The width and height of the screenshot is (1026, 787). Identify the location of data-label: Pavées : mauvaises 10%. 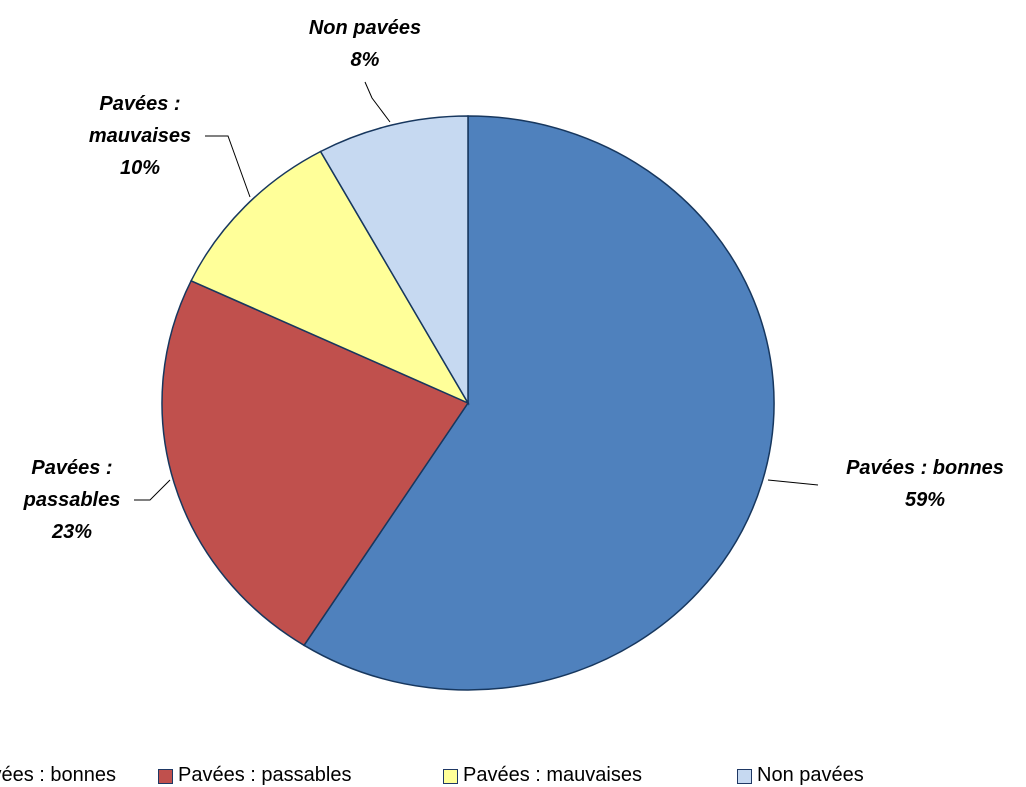
(140, 136).